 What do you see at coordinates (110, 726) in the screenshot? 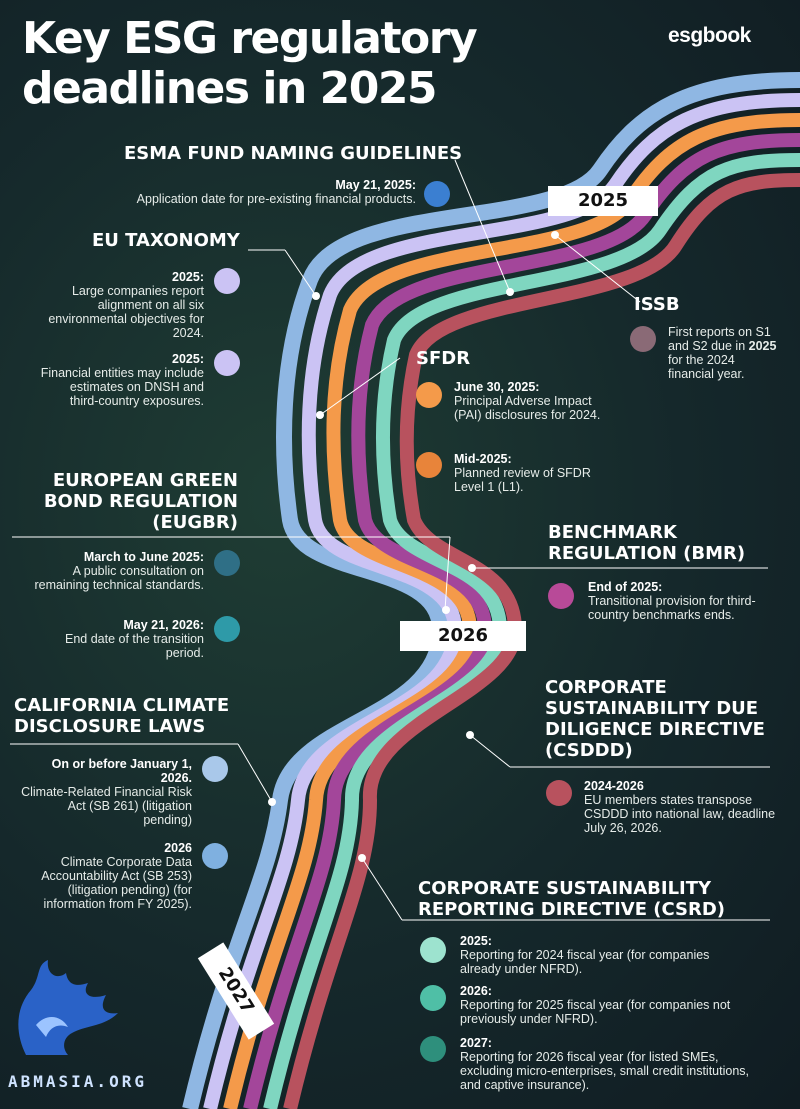
I see `california-title-line-2: DISCLOSURE LAWS` at bounding box center [110, 726].